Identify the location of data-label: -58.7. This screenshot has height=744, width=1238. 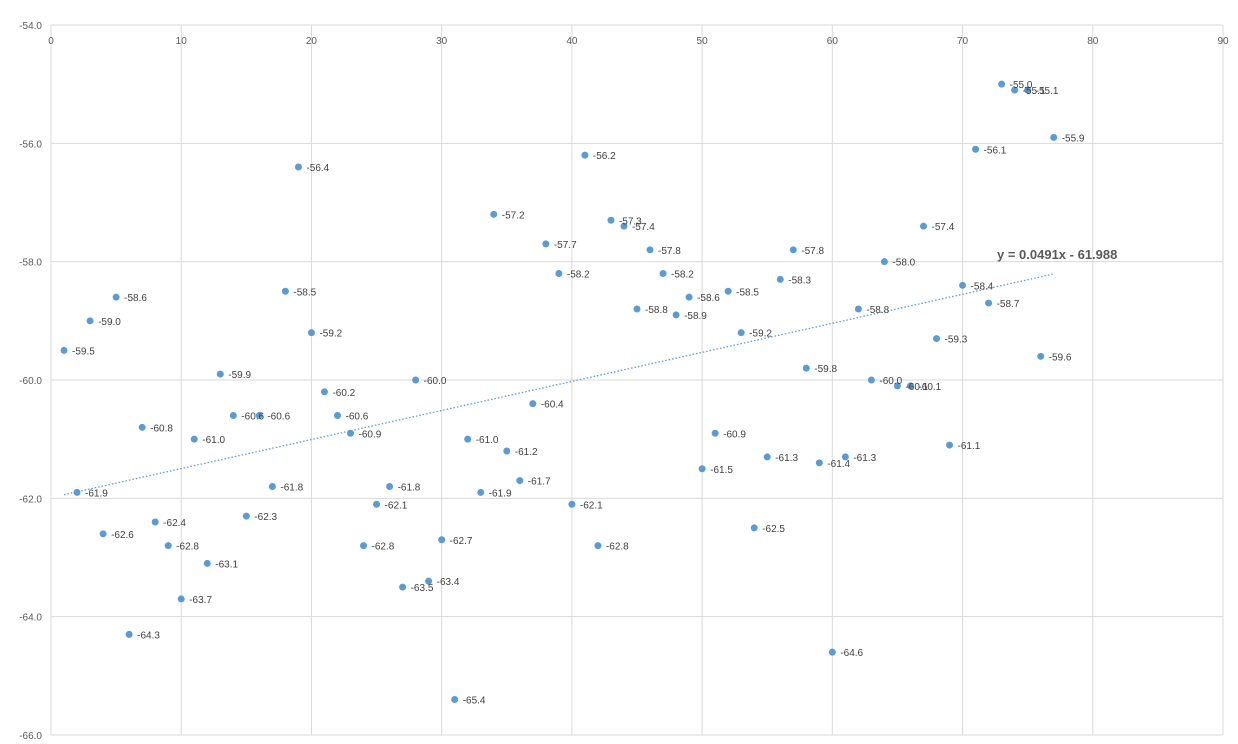
(1008, 304).